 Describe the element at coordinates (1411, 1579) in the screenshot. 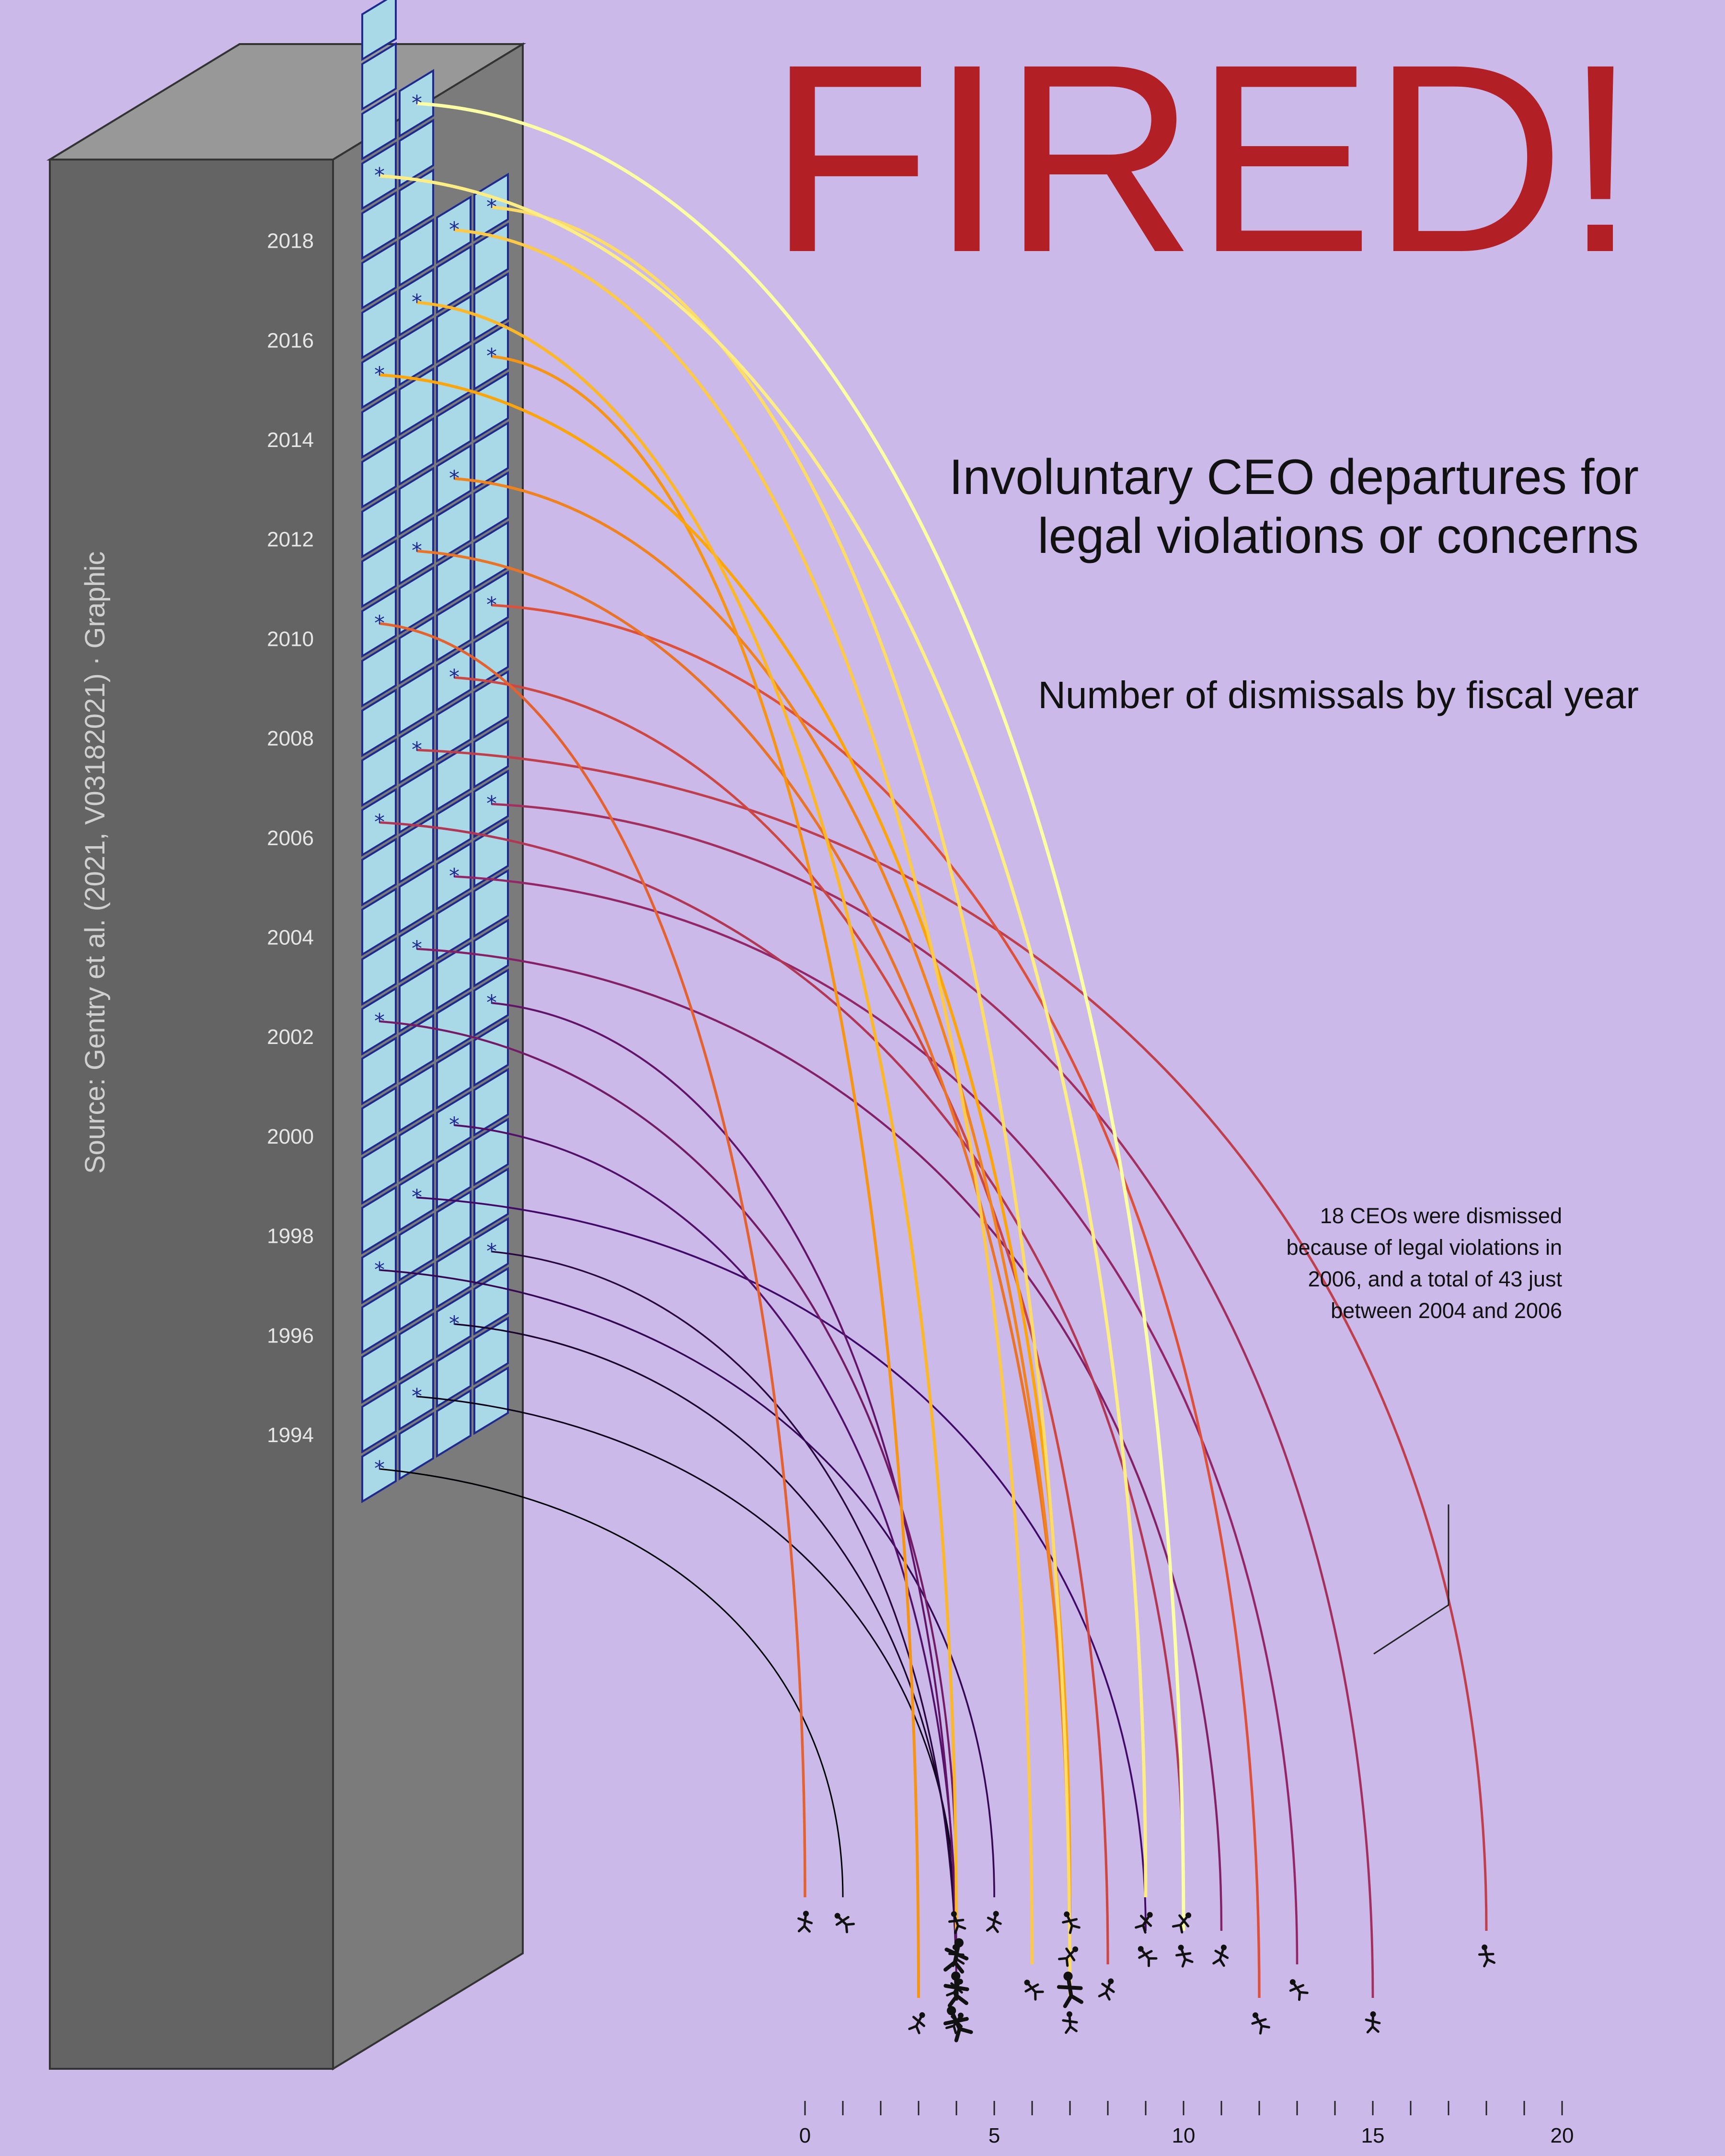

I see `annotation-pointer` at that location.